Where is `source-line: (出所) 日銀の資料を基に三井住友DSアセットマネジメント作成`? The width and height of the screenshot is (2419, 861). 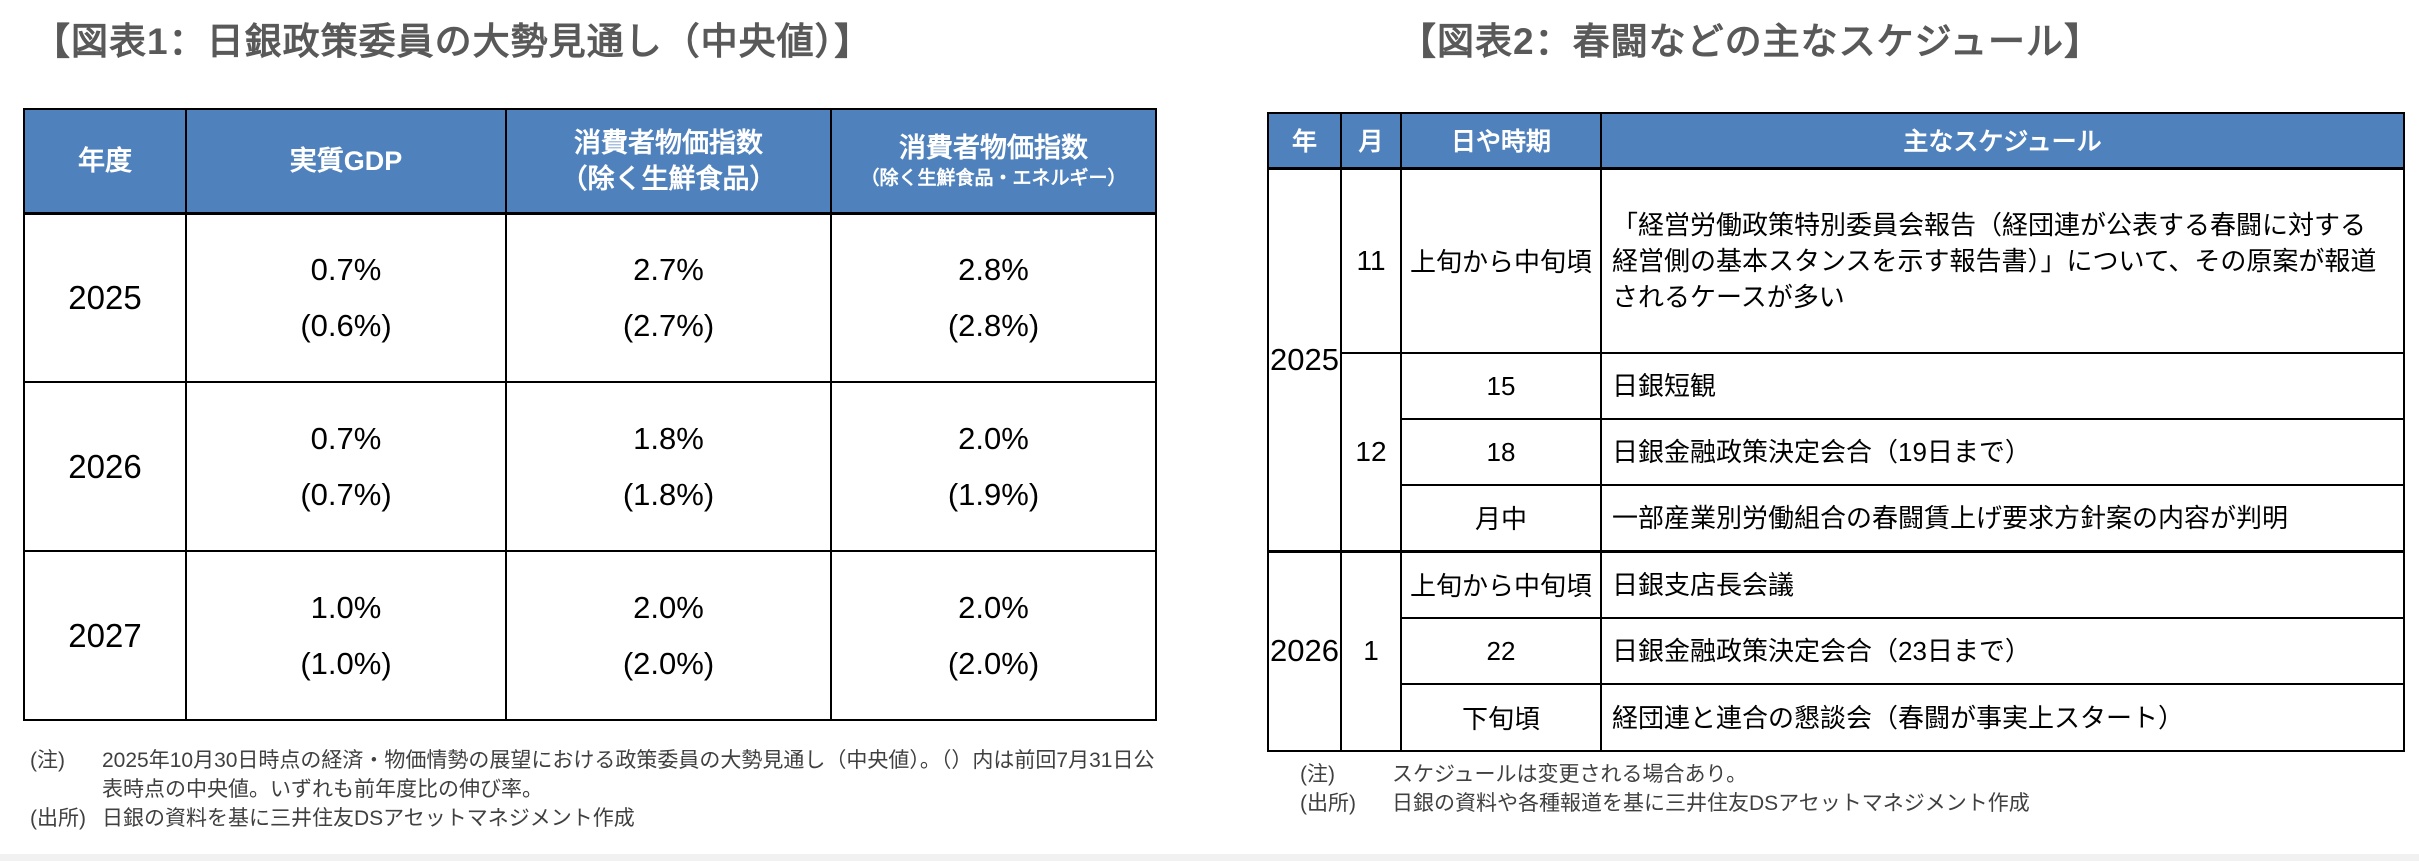 source-line: (出所) 日銀の資料を基に三井住友DSアセットマネジメント作成 is located at coordinates (597, 818).